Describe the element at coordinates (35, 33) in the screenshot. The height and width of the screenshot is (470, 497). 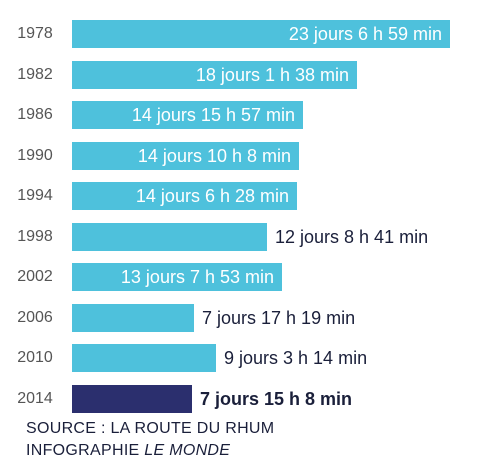
I see `year-label: 1978` at that location.